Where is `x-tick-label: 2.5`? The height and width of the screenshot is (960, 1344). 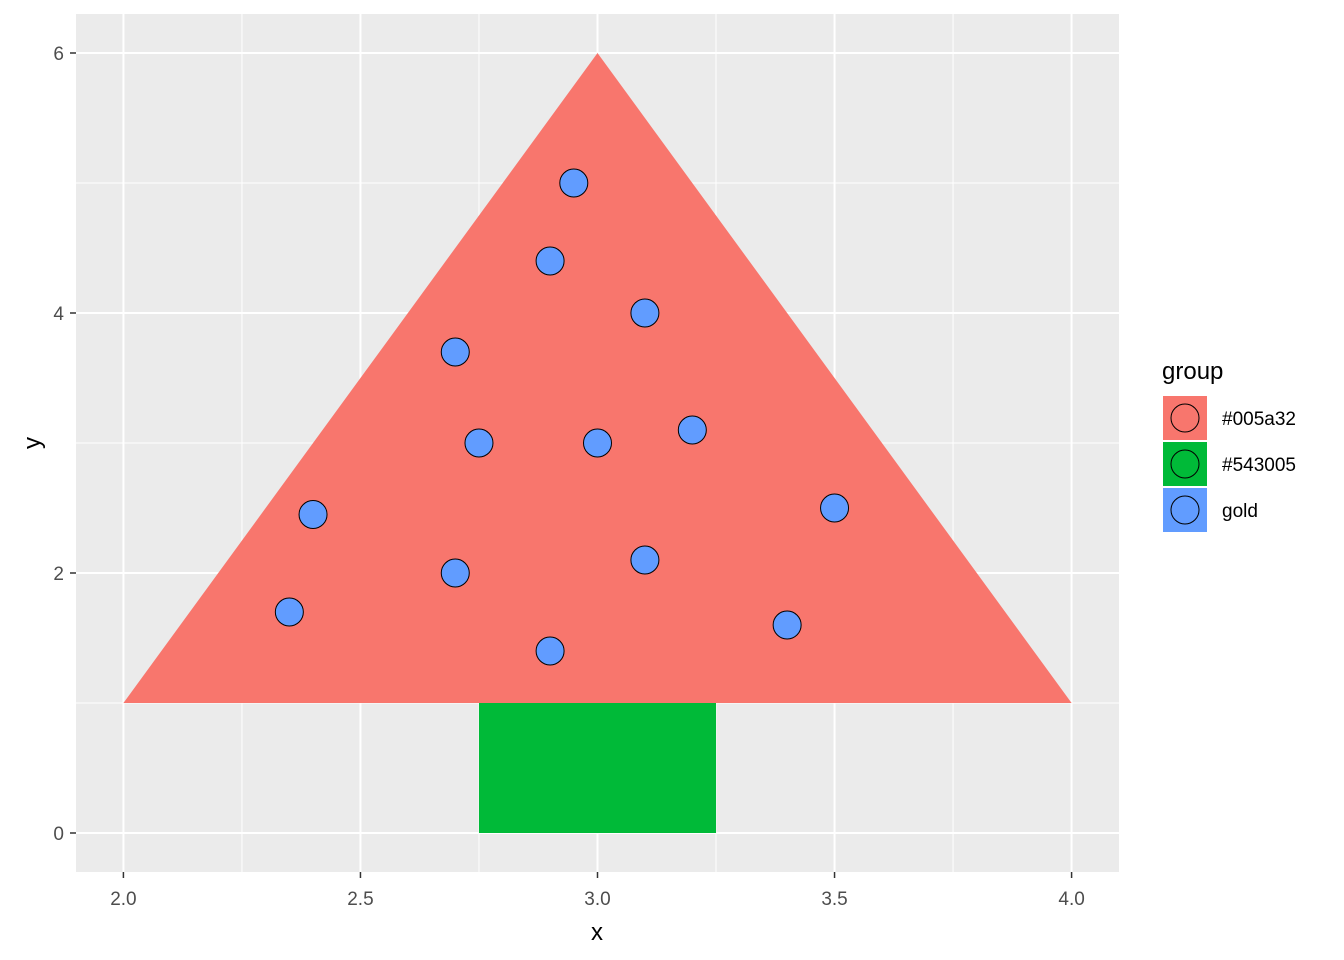
x-tick-label: 2.5 is located at coordinates (360, 899).